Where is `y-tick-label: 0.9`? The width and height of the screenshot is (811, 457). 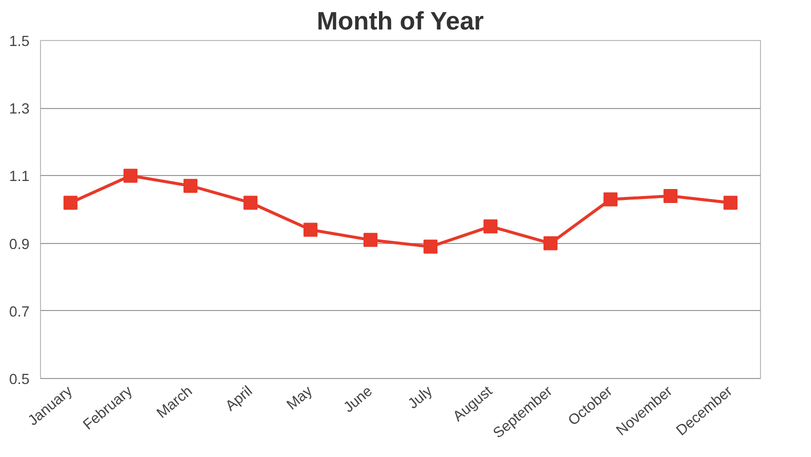
y-tick-label: 0.9 is located at coordinates (19, 244).